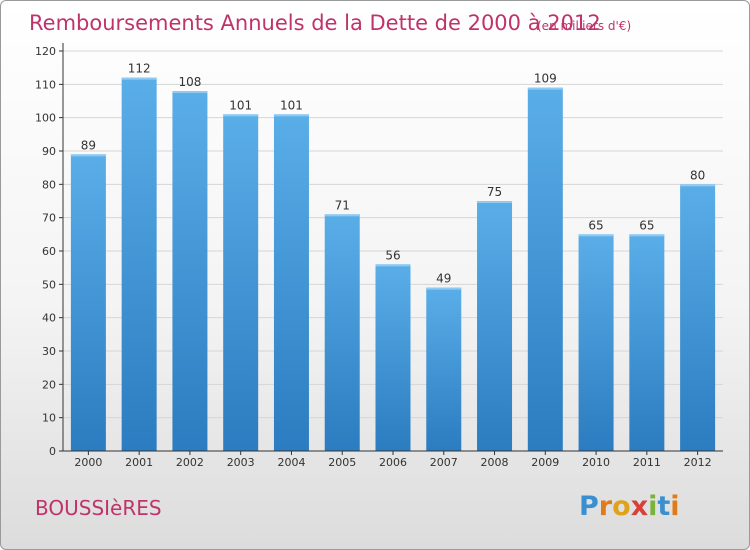 This screenshot has width=750, height=550. I want to click on x-tick-label: 2007, so click(444, 462).